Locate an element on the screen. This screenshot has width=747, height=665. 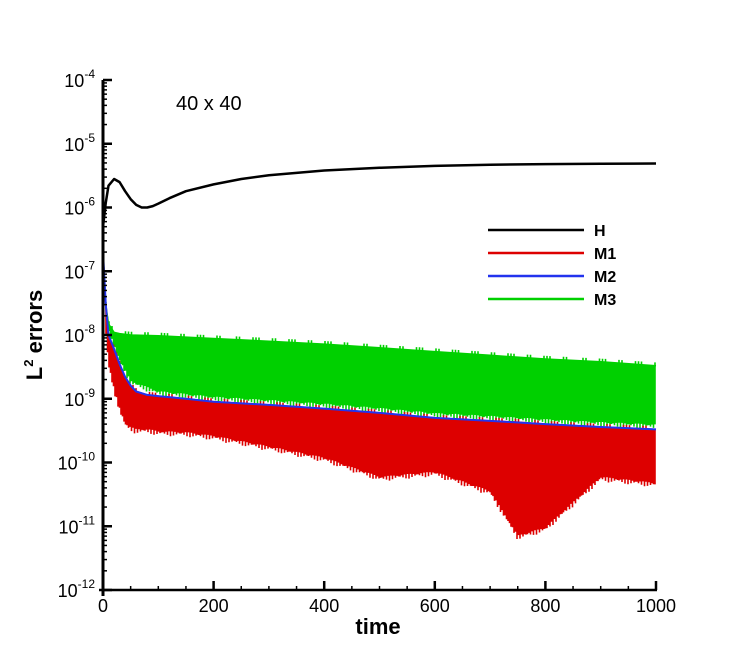
y-tick-label: 10⁻⁵ is located at coordinates (79, 143).